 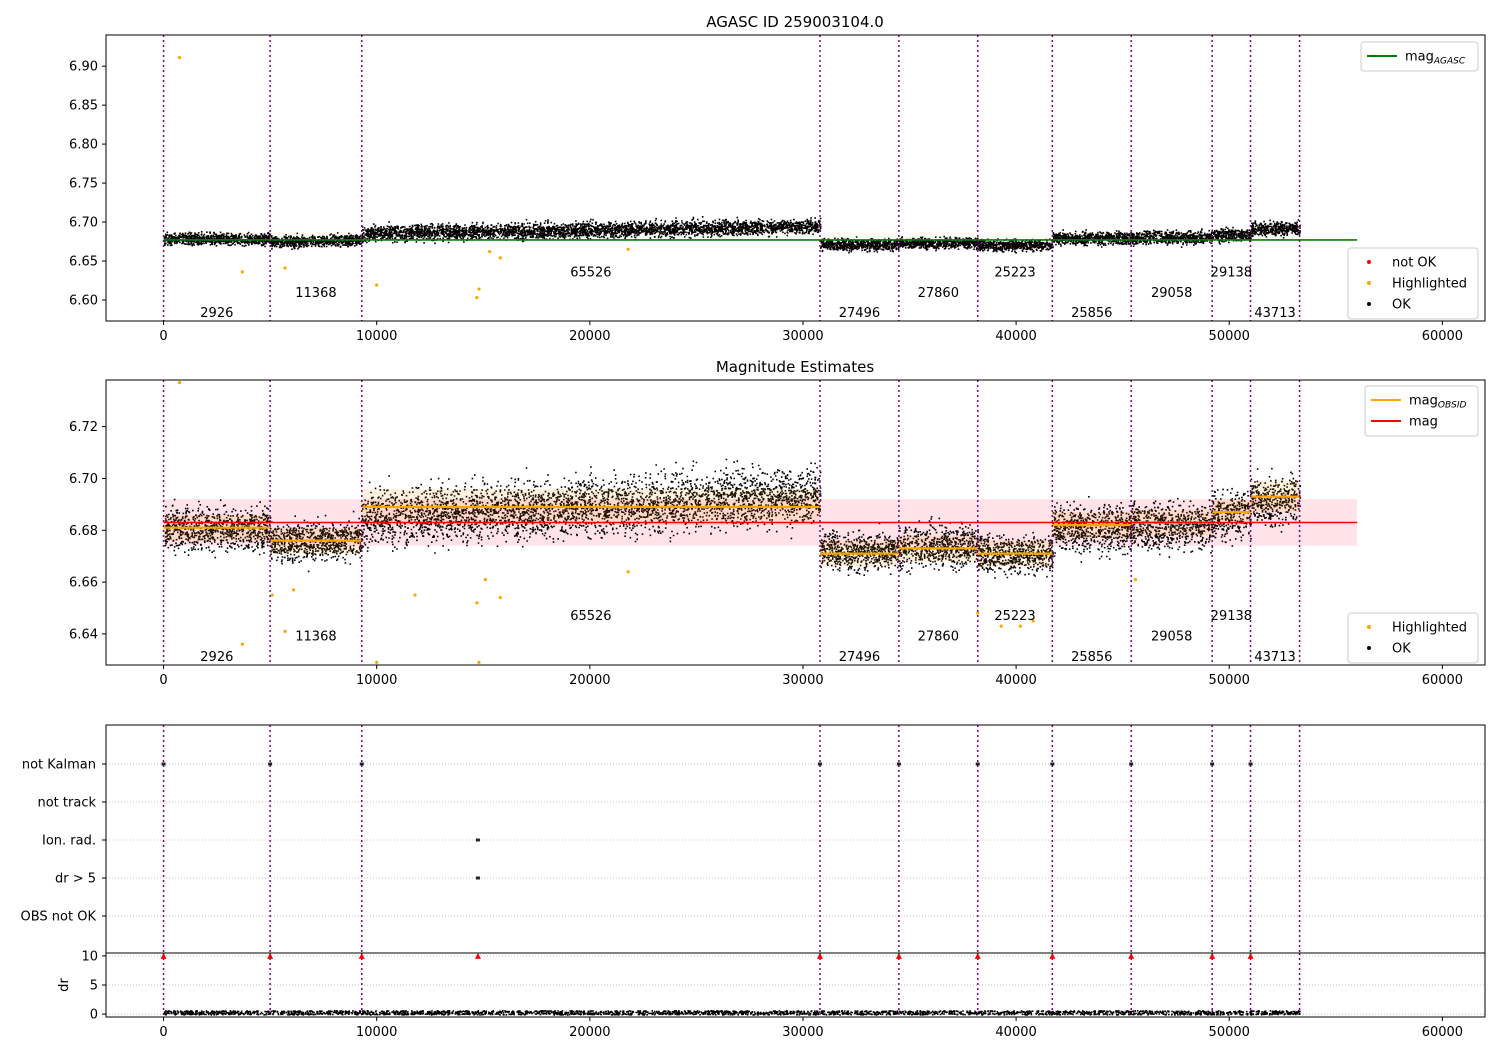 What do you see at coordinates (1421, 411) in the screenshot?
I see `middle-legend-upper` at bounding box center [1421, 411].